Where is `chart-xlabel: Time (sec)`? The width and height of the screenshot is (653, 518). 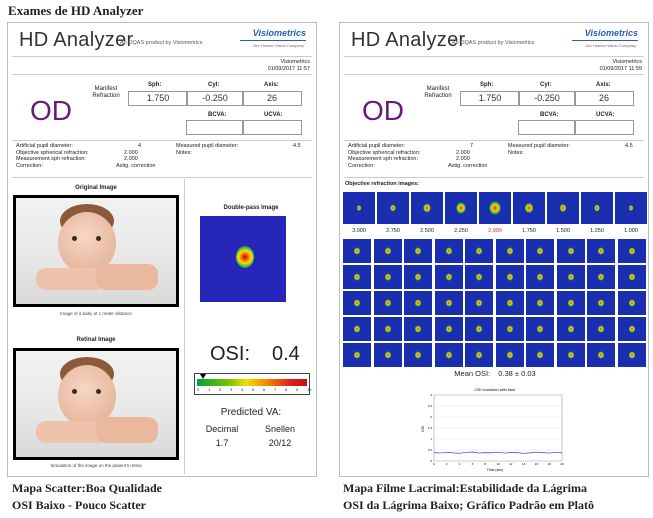 chart-xlabel: Time (sec) is located at coordinates (495, 470).